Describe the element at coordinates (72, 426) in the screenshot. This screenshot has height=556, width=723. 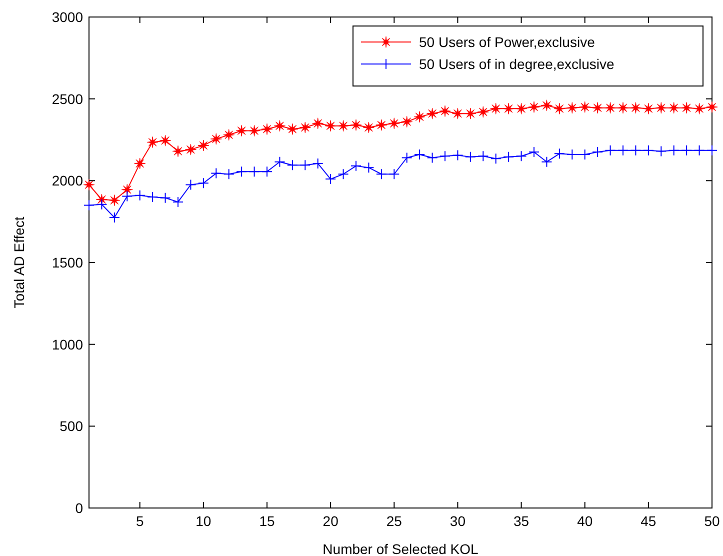
I see `y-tick-label: 500` at that location.